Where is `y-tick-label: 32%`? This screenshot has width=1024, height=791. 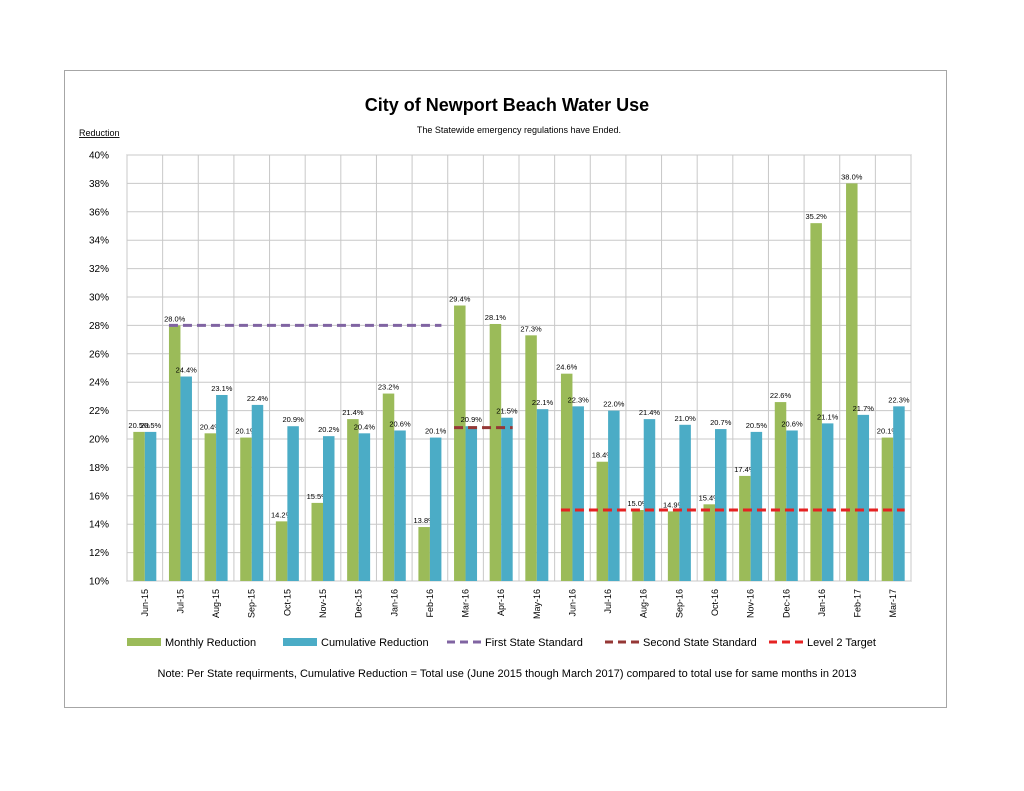
y-tick-label: 32% is located at coordinates (99, 269).